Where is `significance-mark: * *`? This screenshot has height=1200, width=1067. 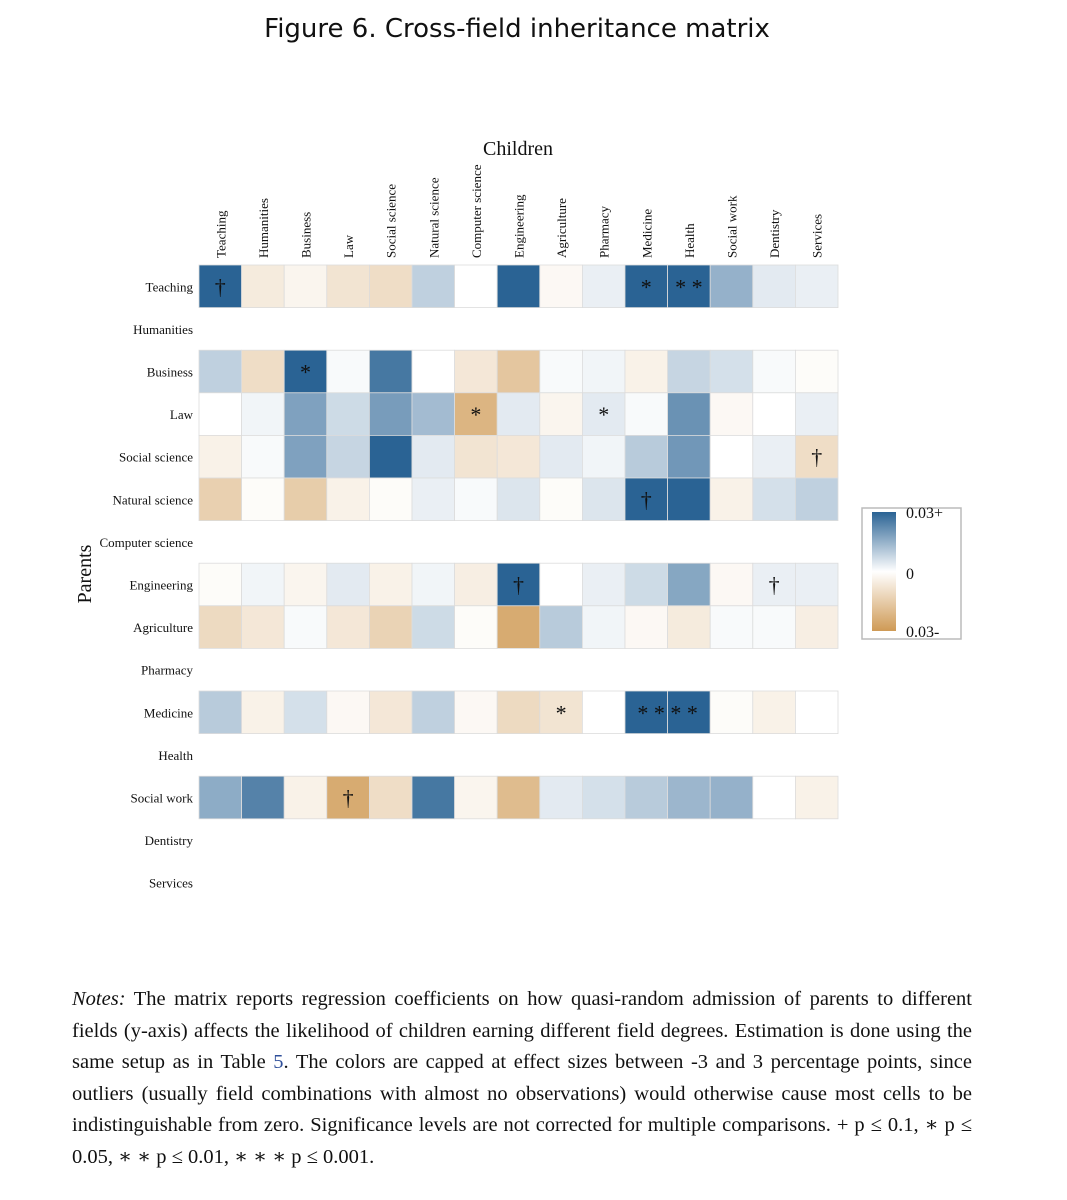
significance-mark: * * is located at coordinates (689, 286).